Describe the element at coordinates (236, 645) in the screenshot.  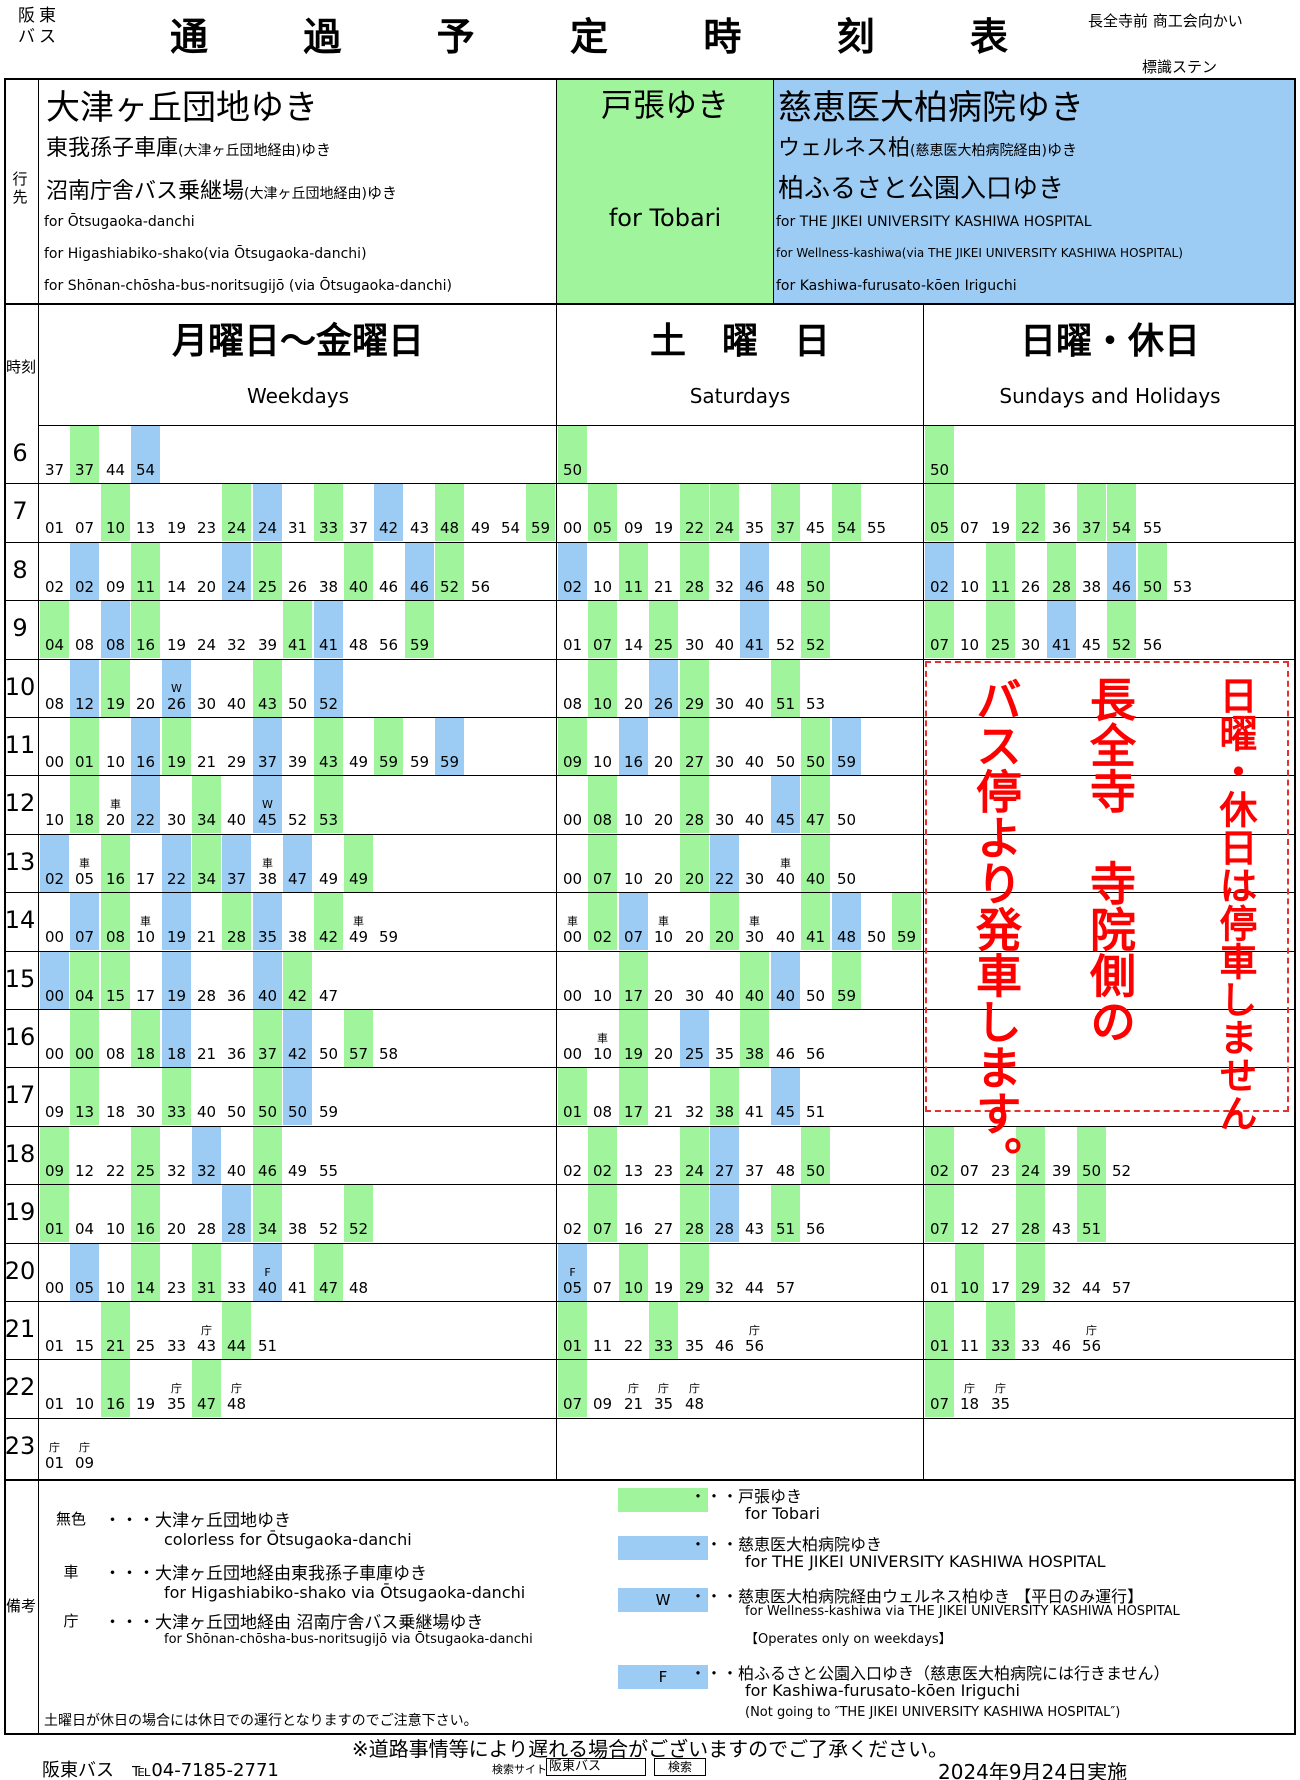
I see `departure-minute: 32` at that location.